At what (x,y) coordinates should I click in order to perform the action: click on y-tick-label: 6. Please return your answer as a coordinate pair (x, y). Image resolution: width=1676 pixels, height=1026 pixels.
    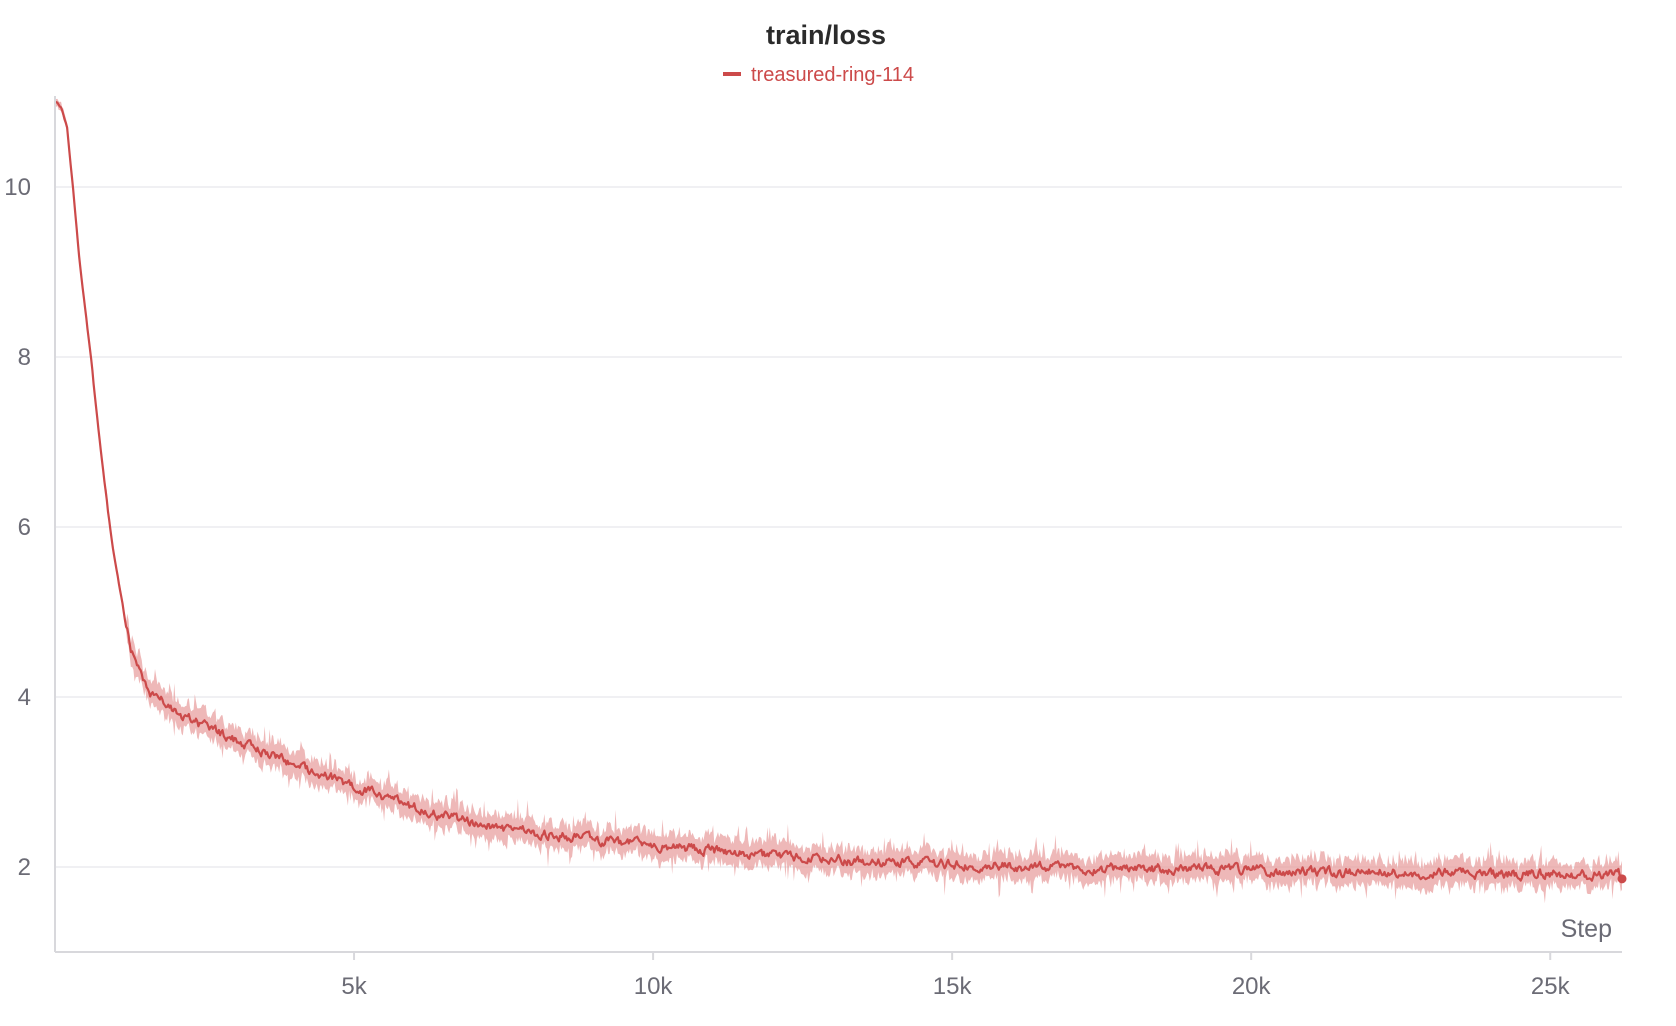
    Looking at the image, I should click on (24, 527).